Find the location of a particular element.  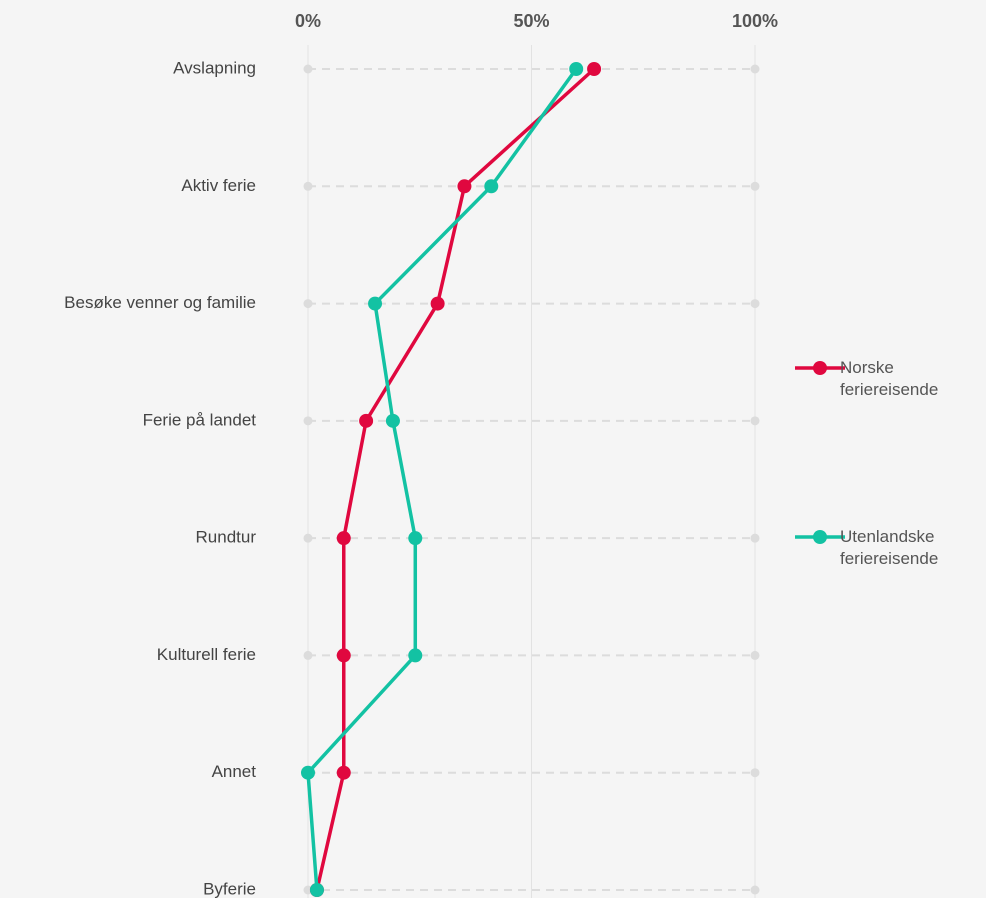

legend-label: Utenlandske feriereisende is located at coordinates (889, 547).